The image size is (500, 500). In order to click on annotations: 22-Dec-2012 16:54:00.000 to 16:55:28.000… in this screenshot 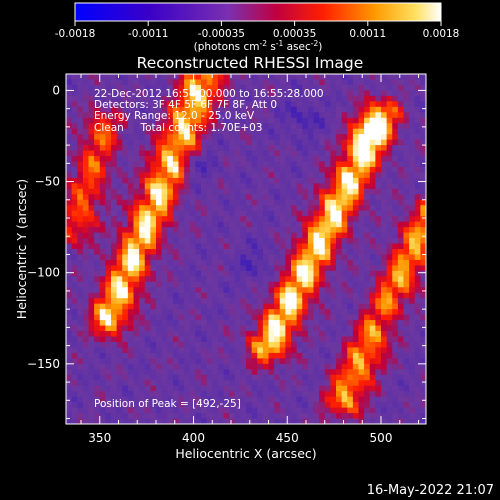, I will do `click(209, 111)`.